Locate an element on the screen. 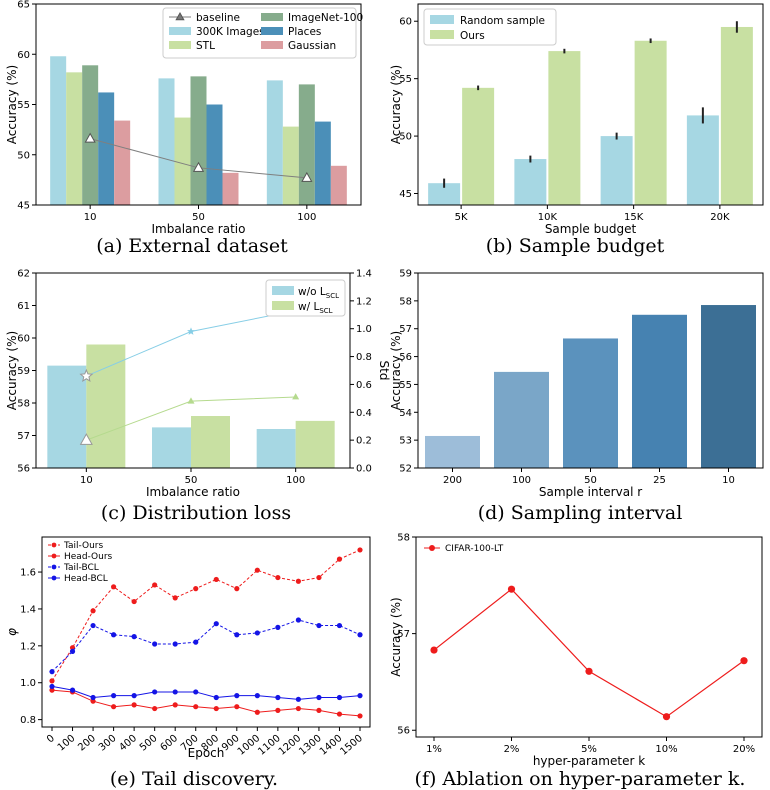 The height and width of the screenshot is (790, 770). y-tick-label: 59 is located at coordinates (405, 274).